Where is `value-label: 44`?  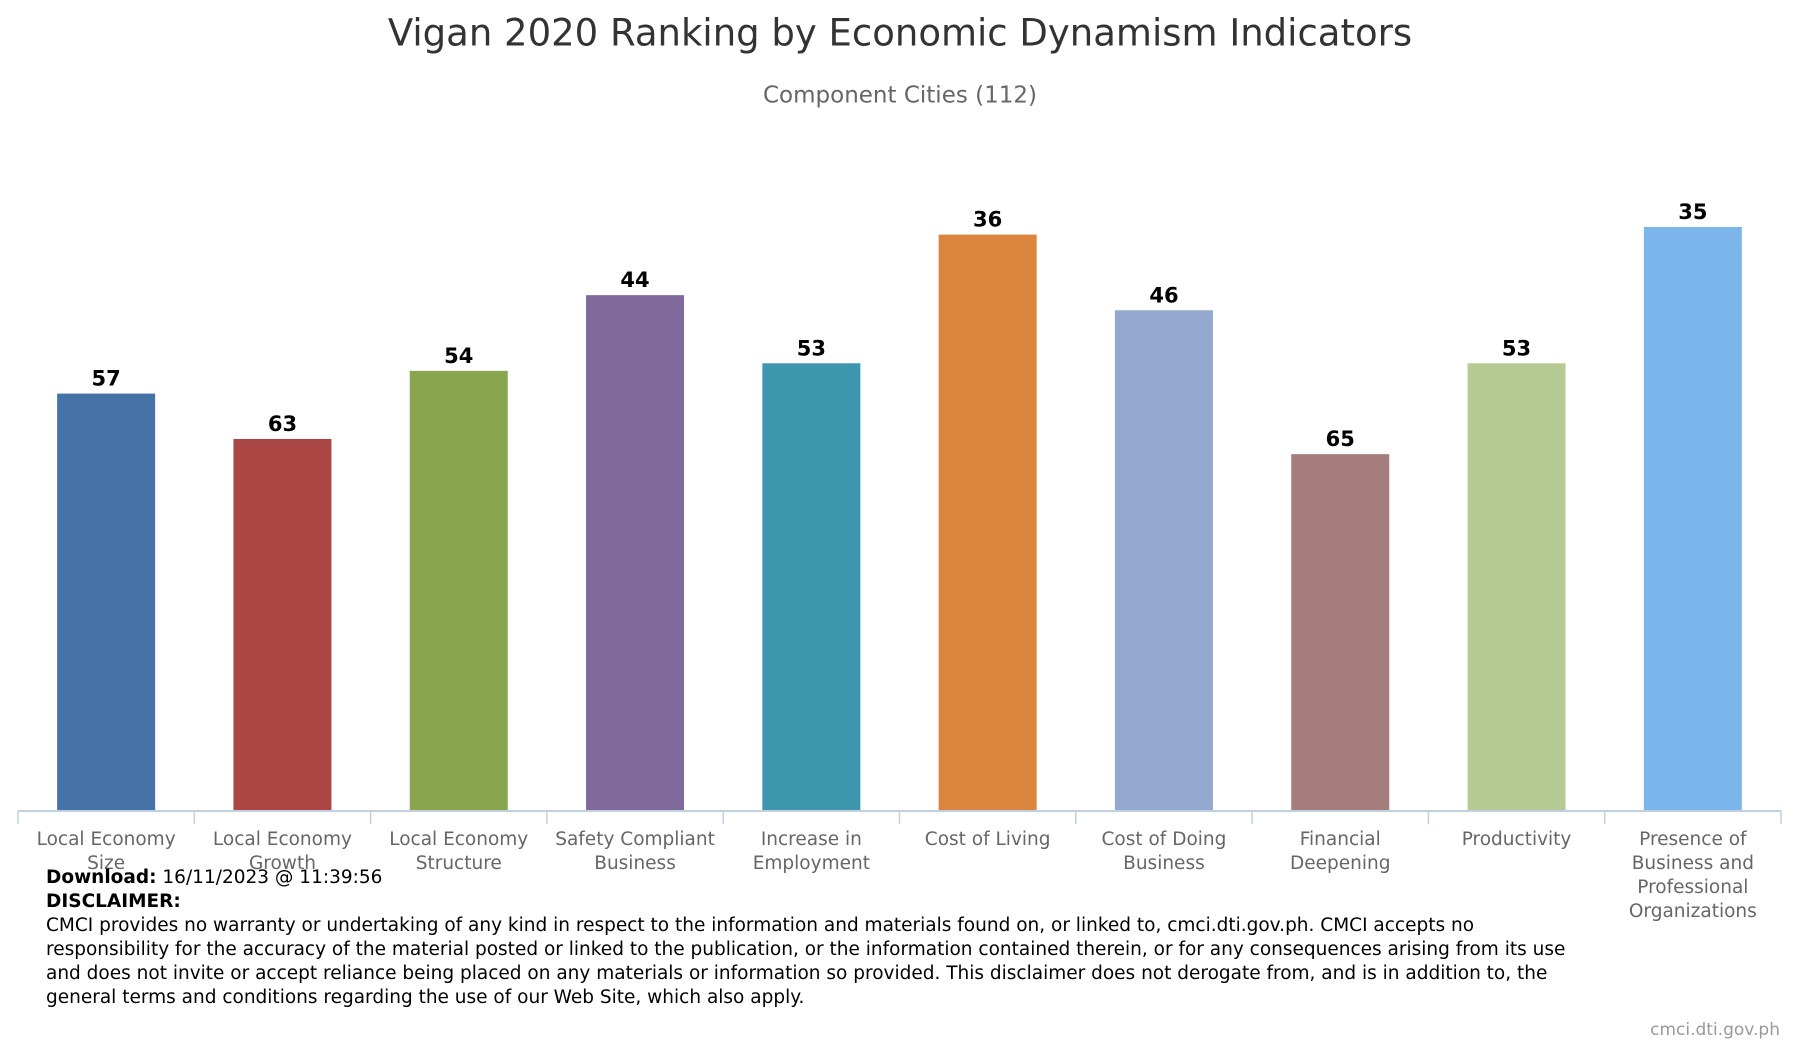
value-label: 44 is located at coordinates (634, 280).